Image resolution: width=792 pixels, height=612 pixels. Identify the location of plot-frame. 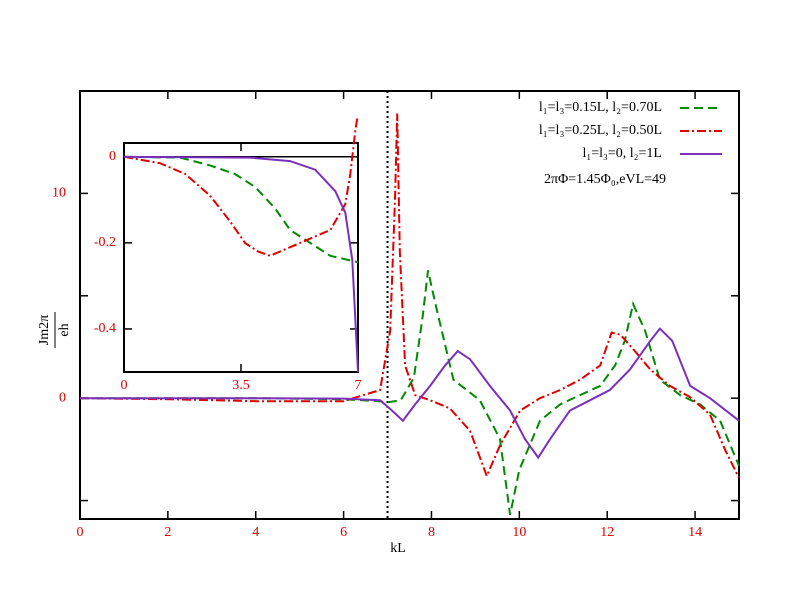
(241, 257).